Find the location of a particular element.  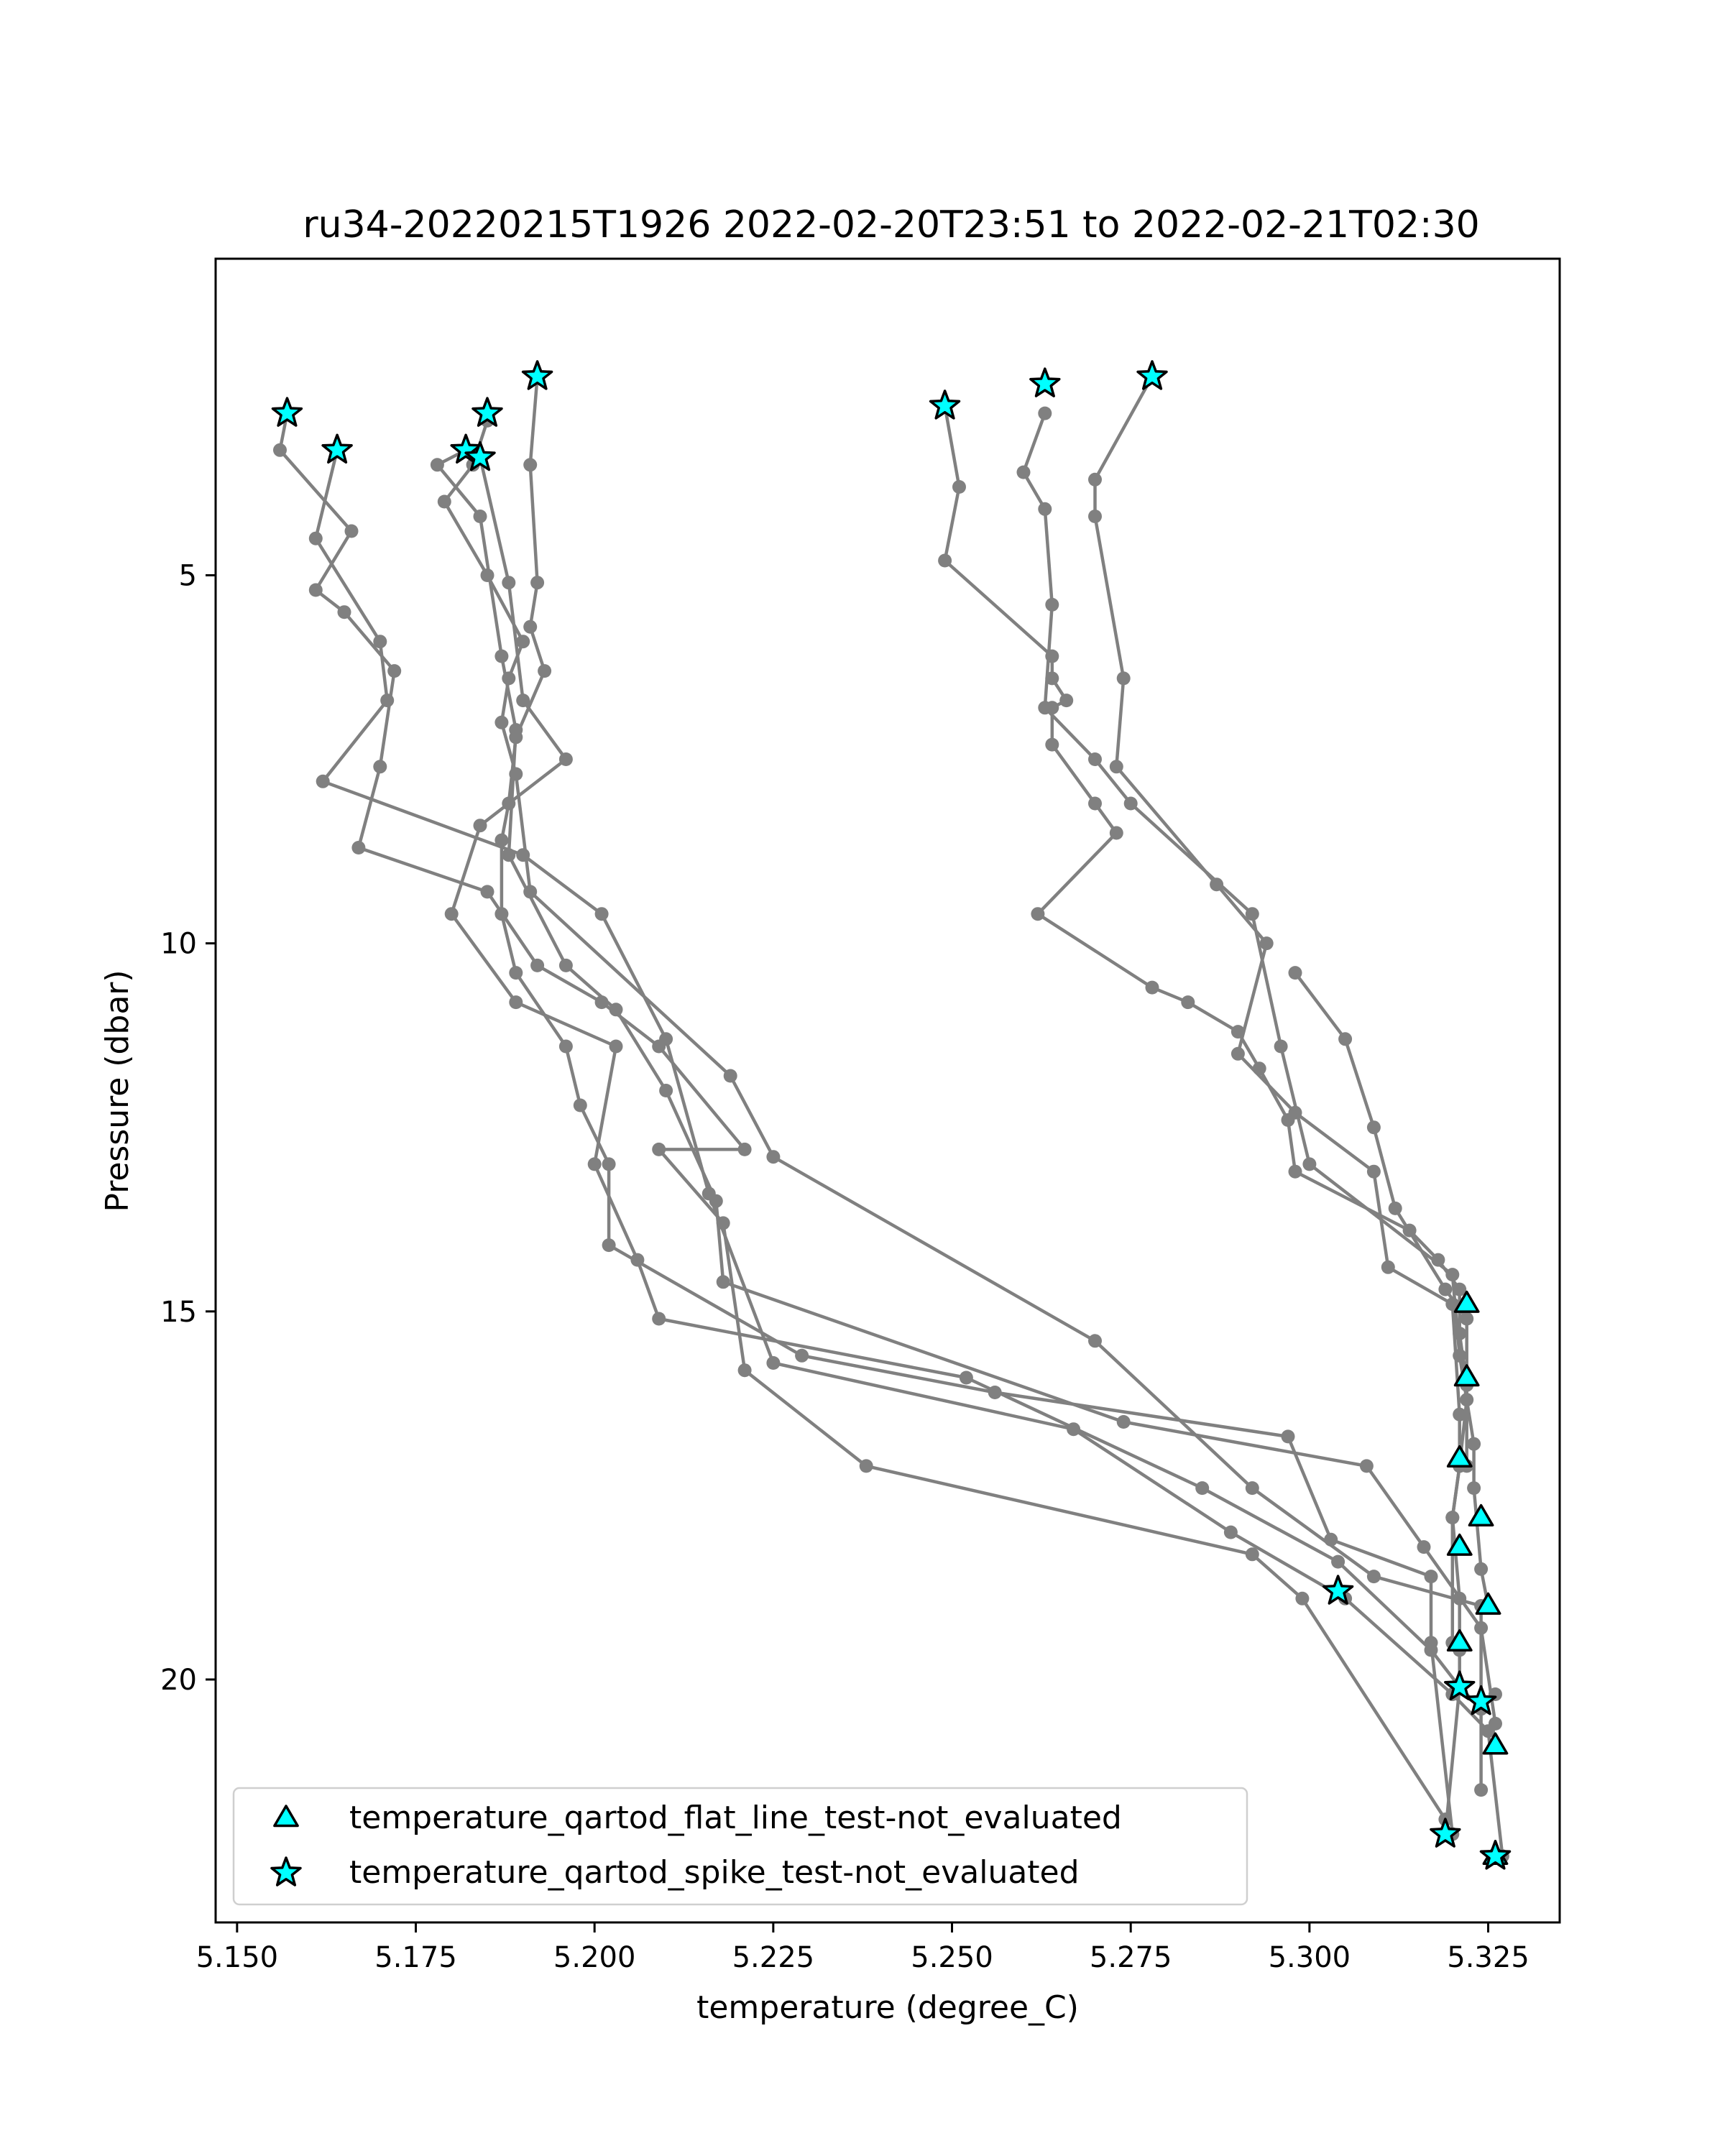

y-axis-label: Pressure (dbar) is located at coordinates (117, 1090).